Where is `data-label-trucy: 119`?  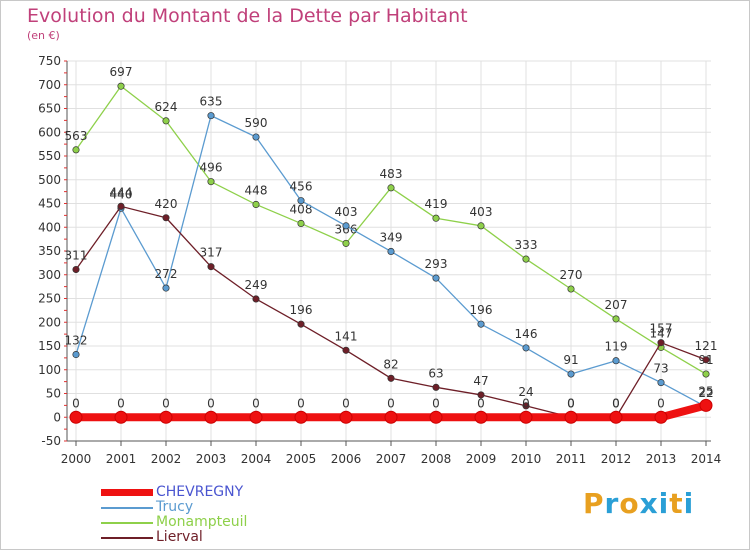 data-label-trucy: 119 is located at coordinates (616, 347).